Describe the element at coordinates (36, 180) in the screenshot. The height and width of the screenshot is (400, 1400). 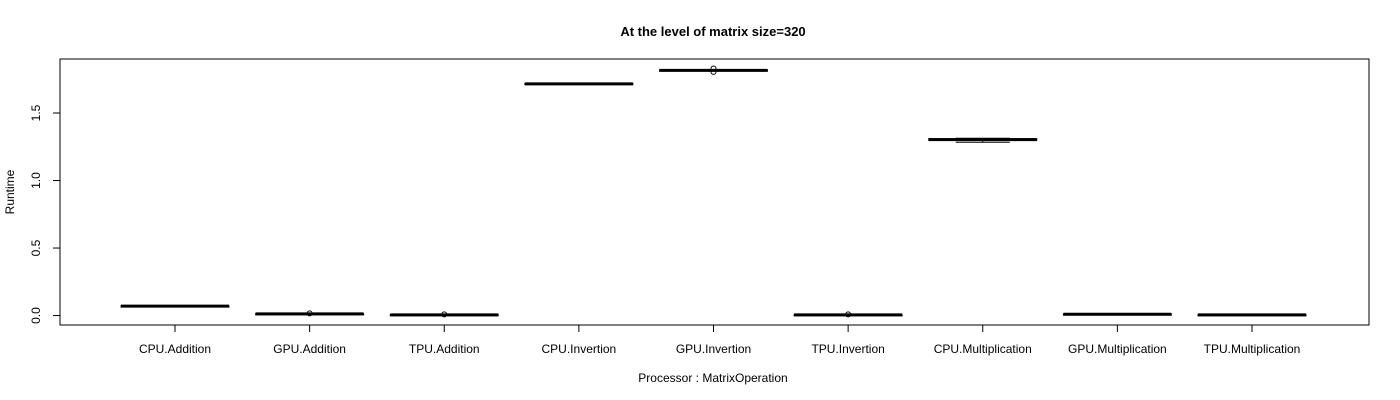
I see `y-tick-label: 1.0` at that location.